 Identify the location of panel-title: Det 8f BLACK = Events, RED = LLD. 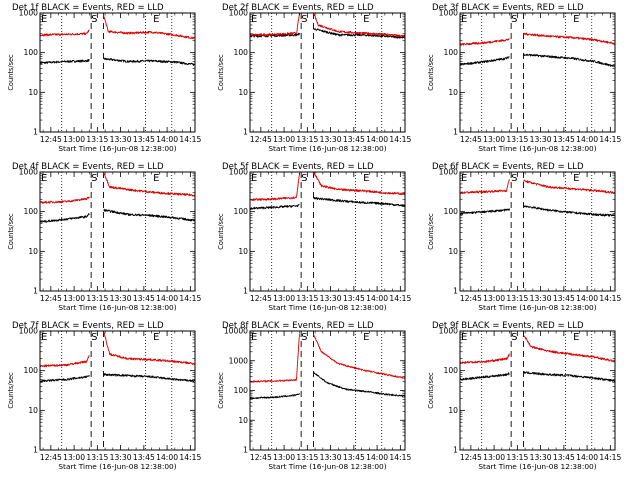
(298, 326).